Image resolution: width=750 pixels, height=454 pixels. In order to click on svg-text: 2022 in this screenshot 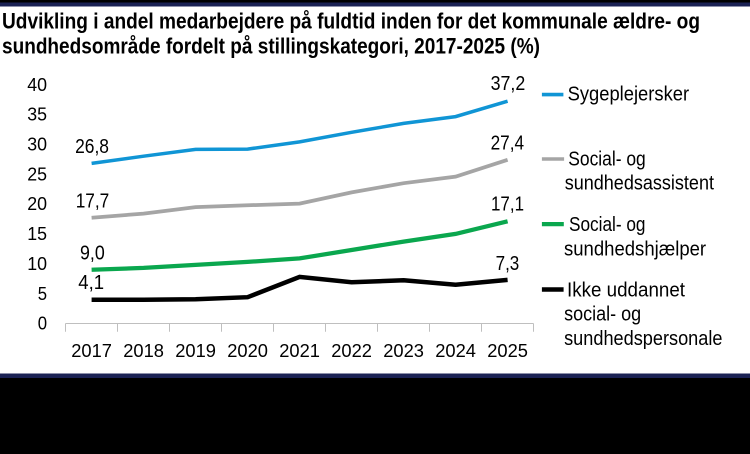, I will do `click(351, 350)`.